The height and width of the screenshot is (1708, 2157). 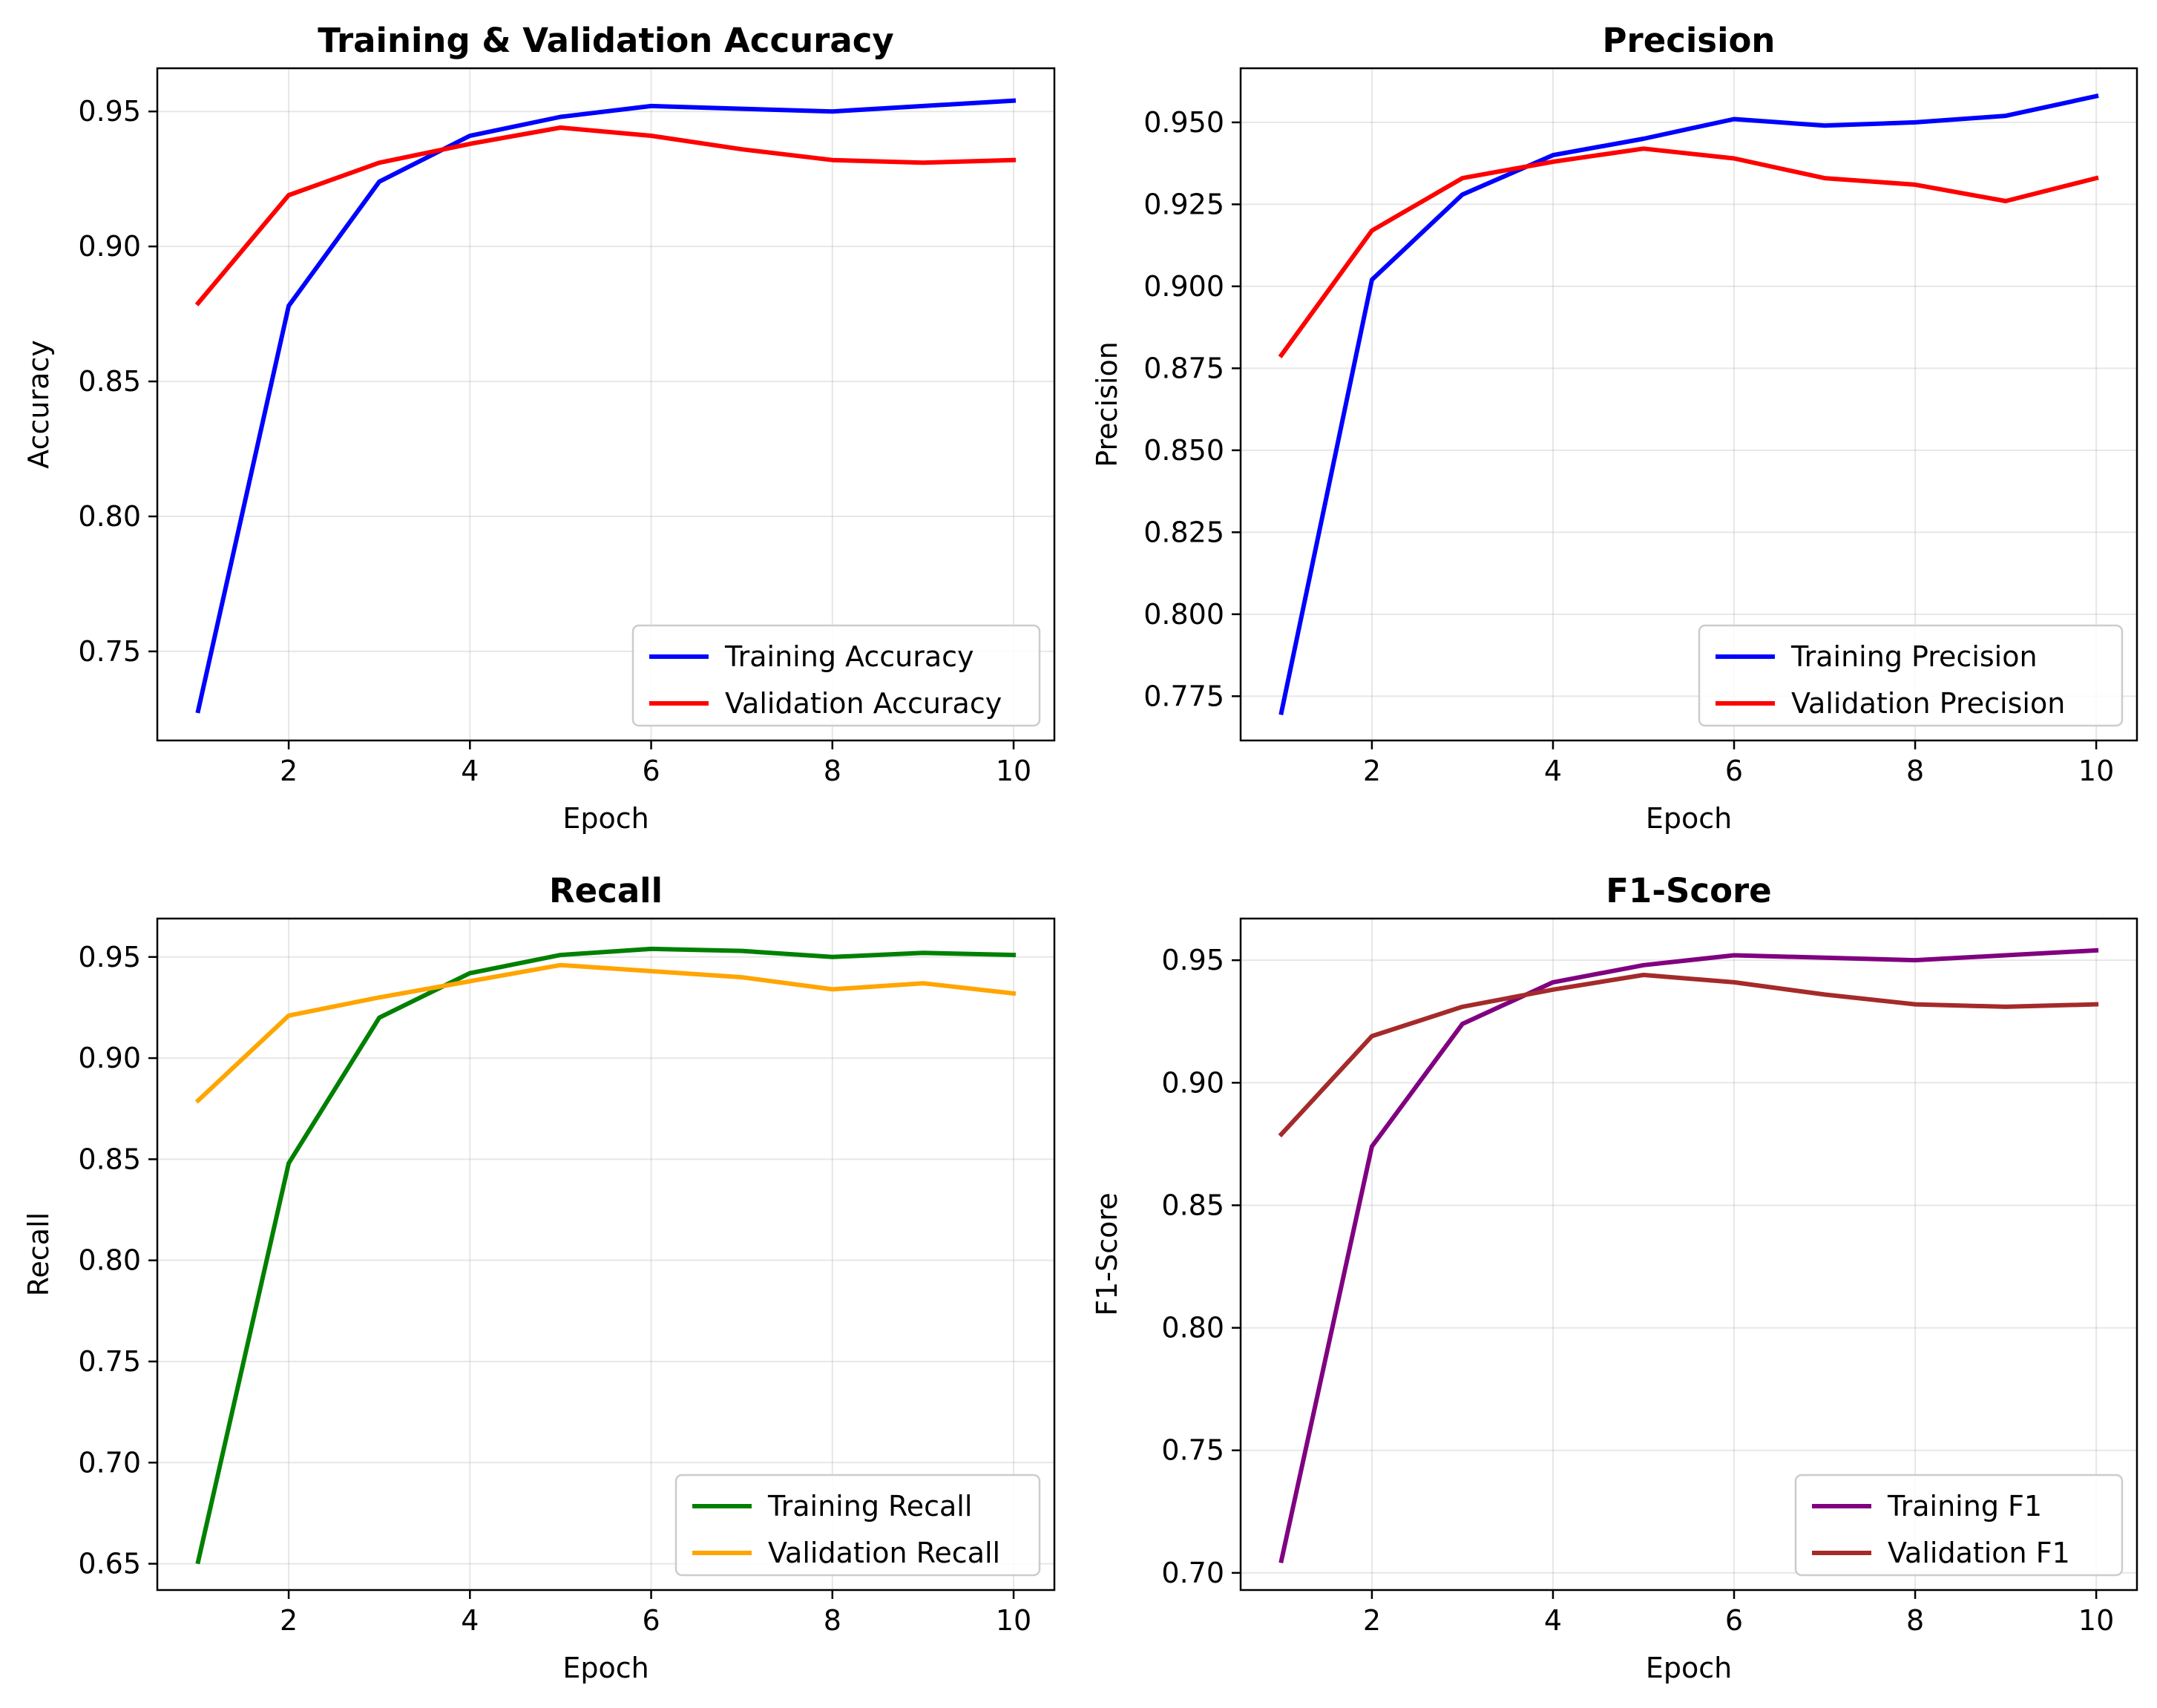 I want to click on legend-label: Training Precision, so click(x=1914, y=656).